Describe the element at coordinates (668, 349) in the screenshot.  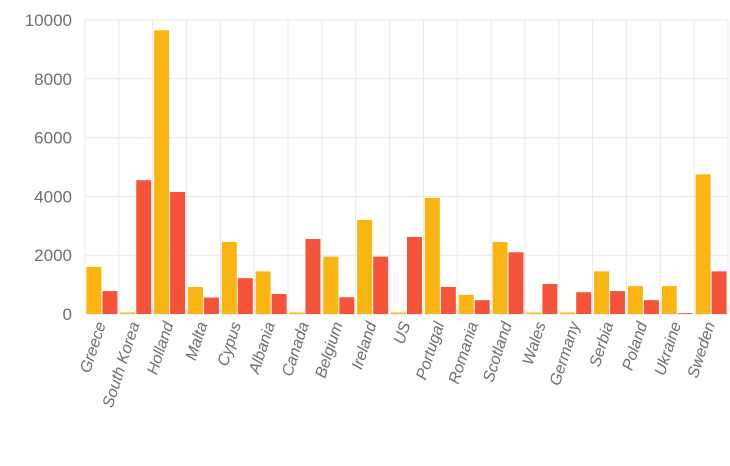
I see `x-tick-label: Ukraine` at that location.